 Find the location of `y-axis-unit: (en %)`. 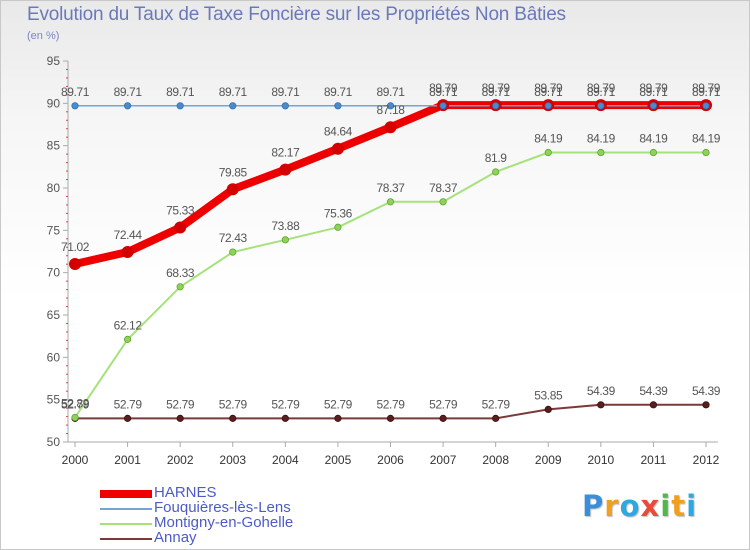

y-axis-unit: (en %) is located at coordinates (43, 36).